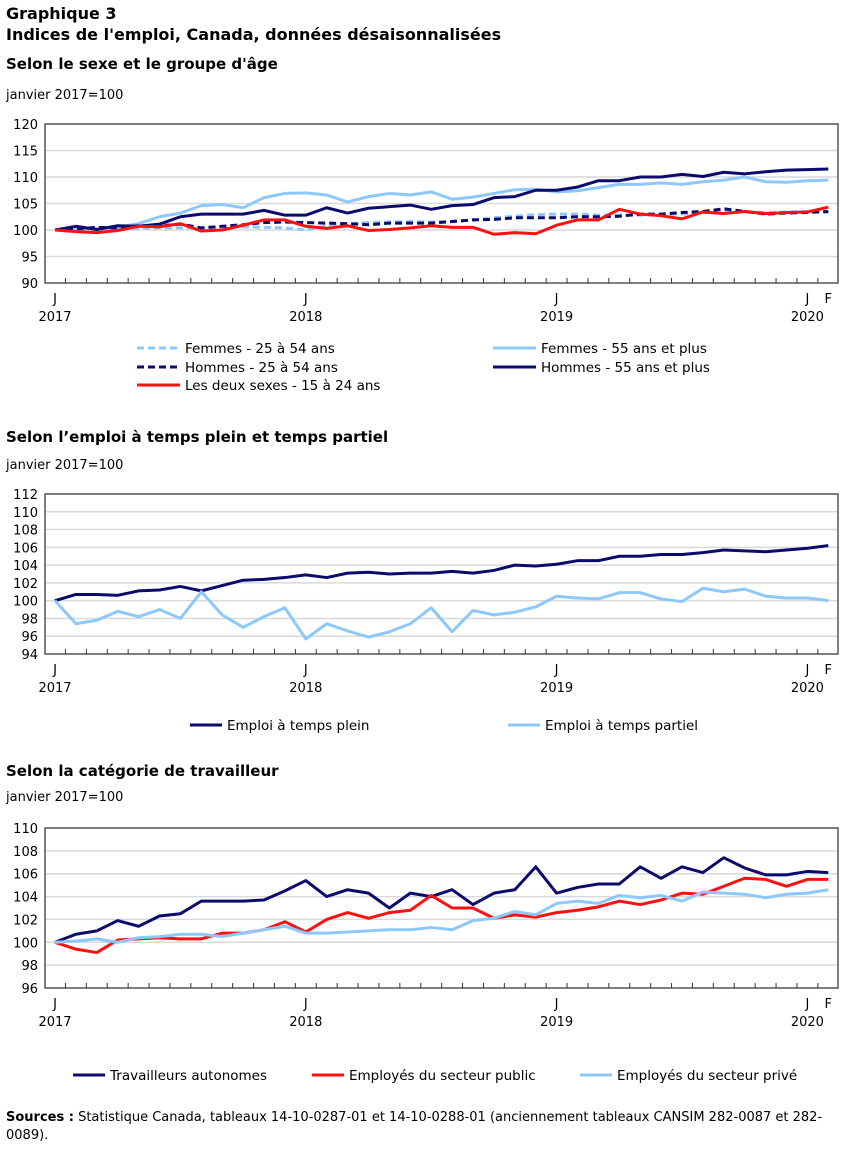  What do you see at coordinates (65, 95) in the screenshot?
I see `panel-1-unit: janvier 2017=100` at bounding box center [65, 95].